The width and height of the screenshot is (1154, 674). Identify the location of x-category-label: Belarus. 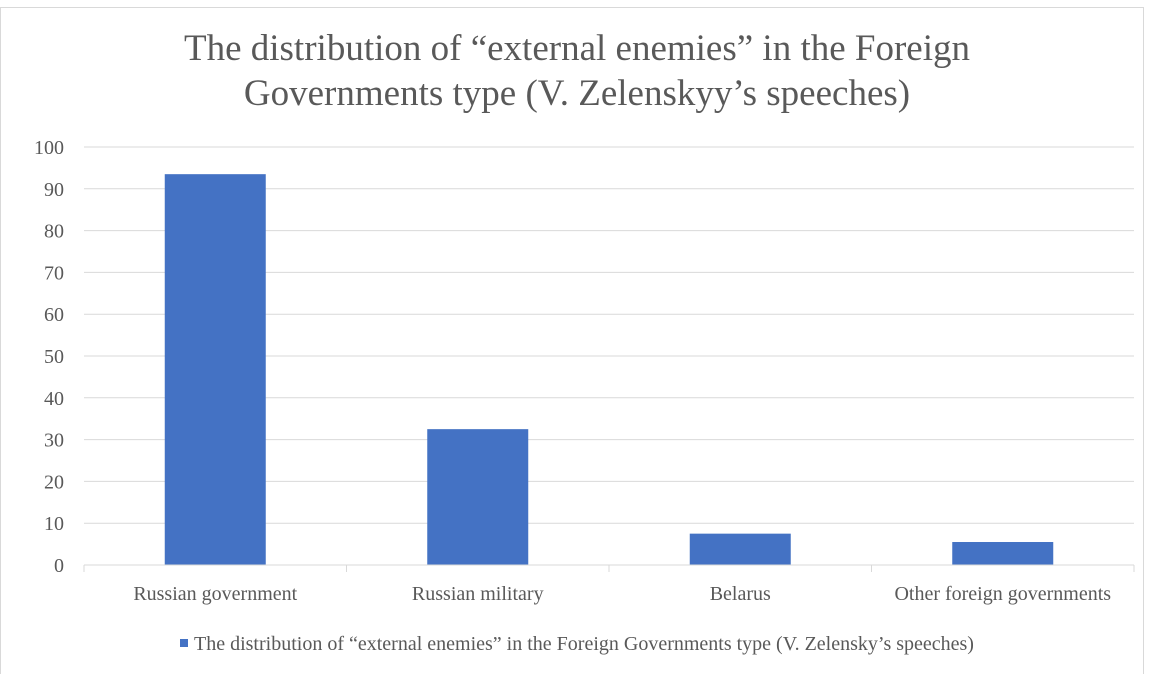
(740, 594).